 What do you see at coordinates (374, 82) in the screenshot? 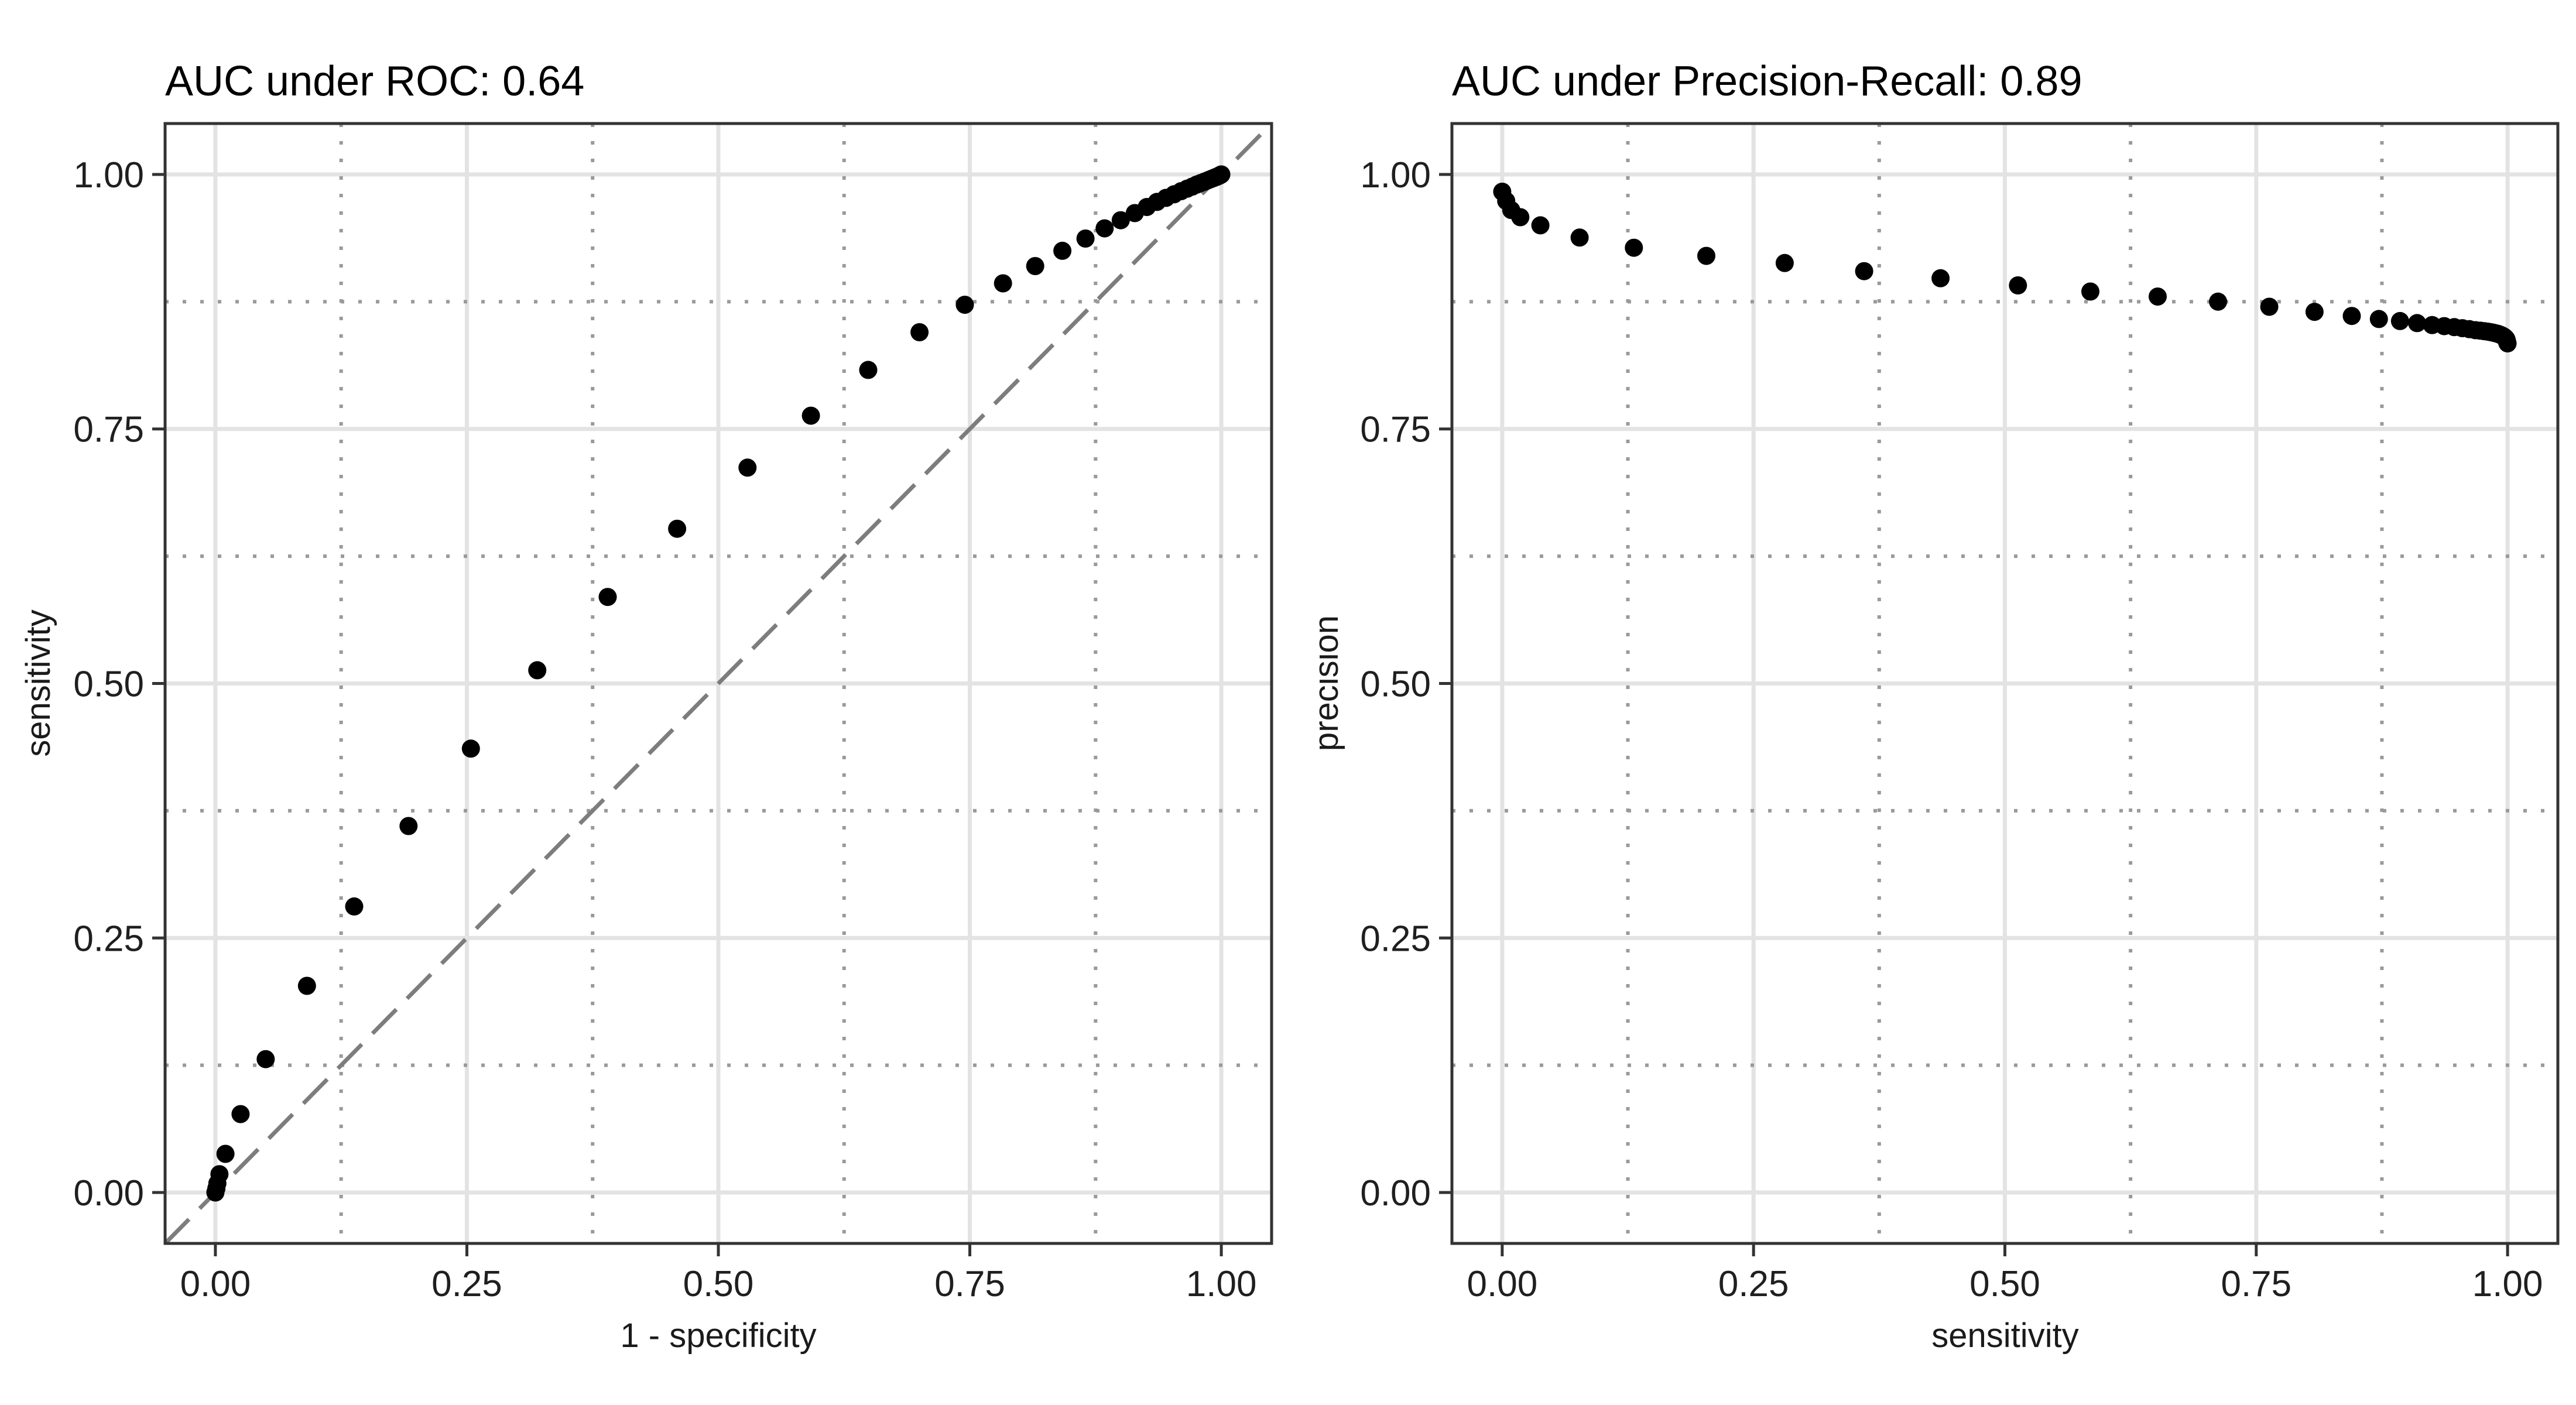
I see `roc-title: AUC under ROC: 0.64` at bounding box center [374, 82].